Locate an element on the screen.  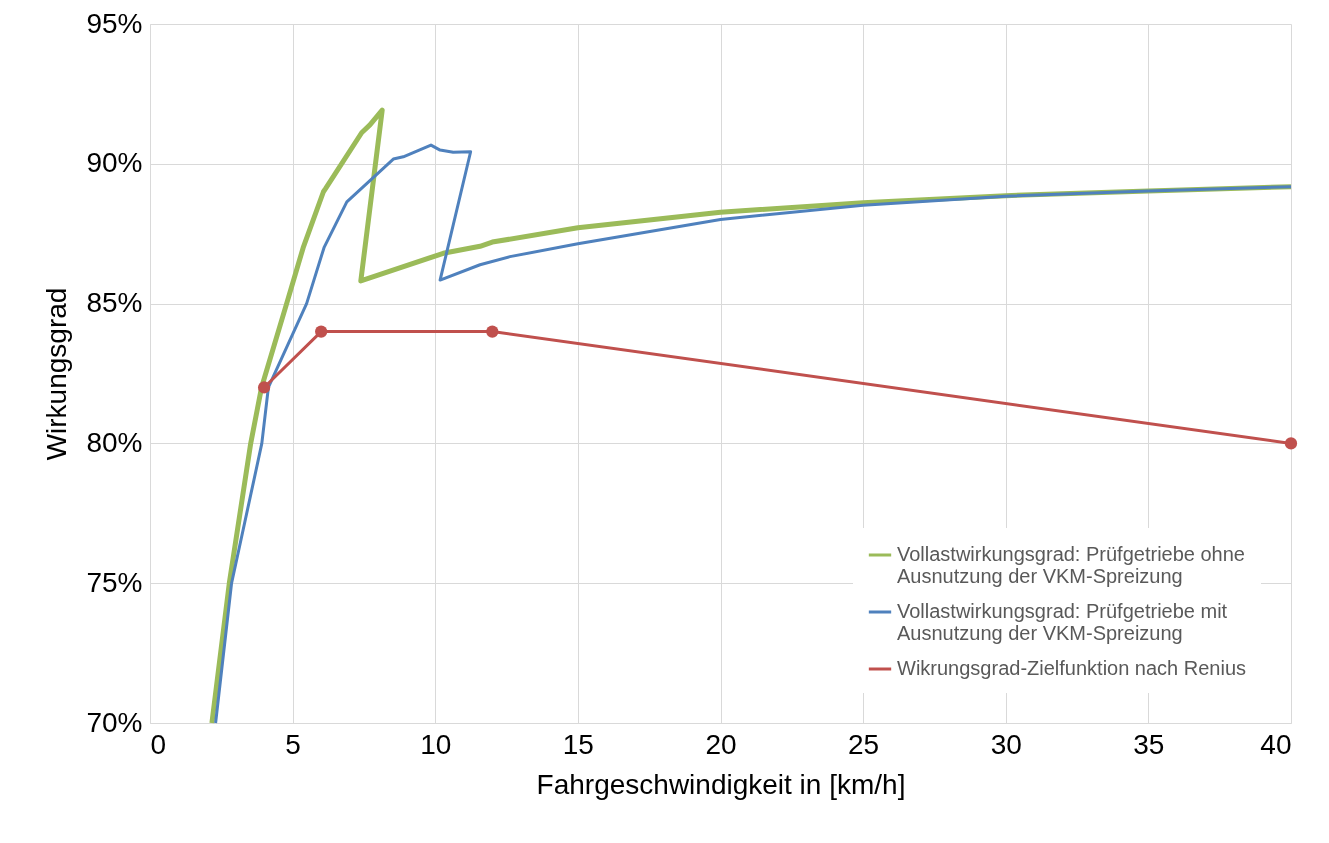
x-axis-title: Fahrgeschwindigkeit in [km/h] is located at coordinates (721, 784).